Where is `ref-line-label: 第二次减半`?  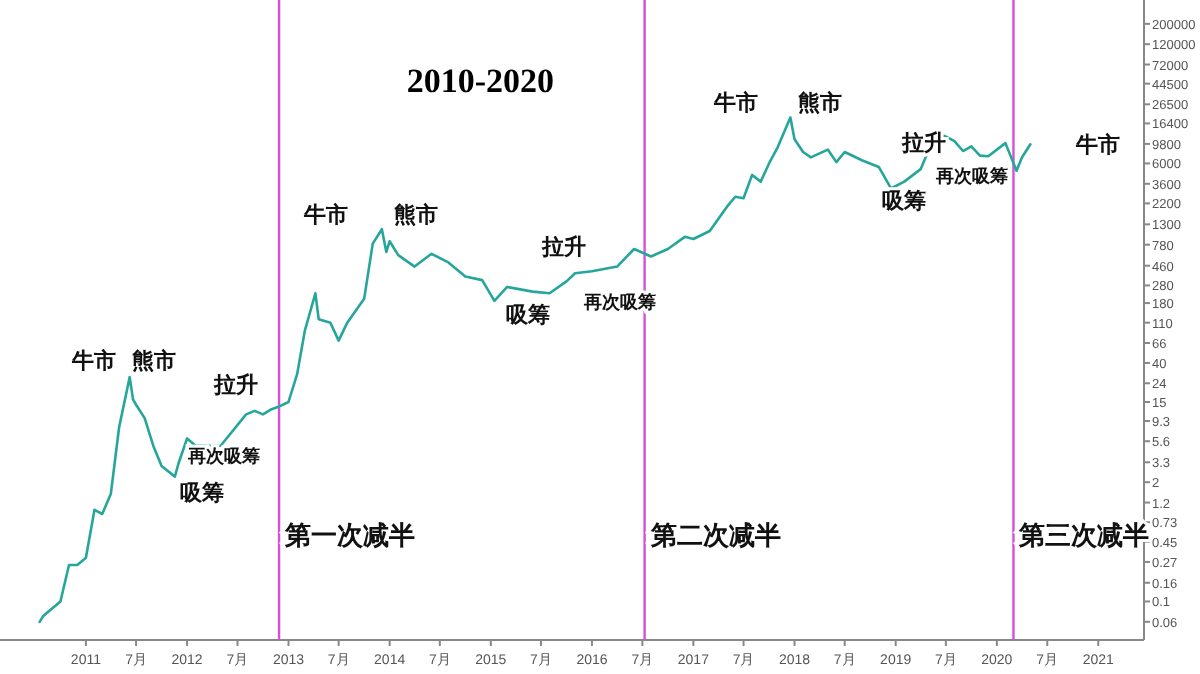 ref-line-label: 第二次减半 is located at coordinates (714, 535).